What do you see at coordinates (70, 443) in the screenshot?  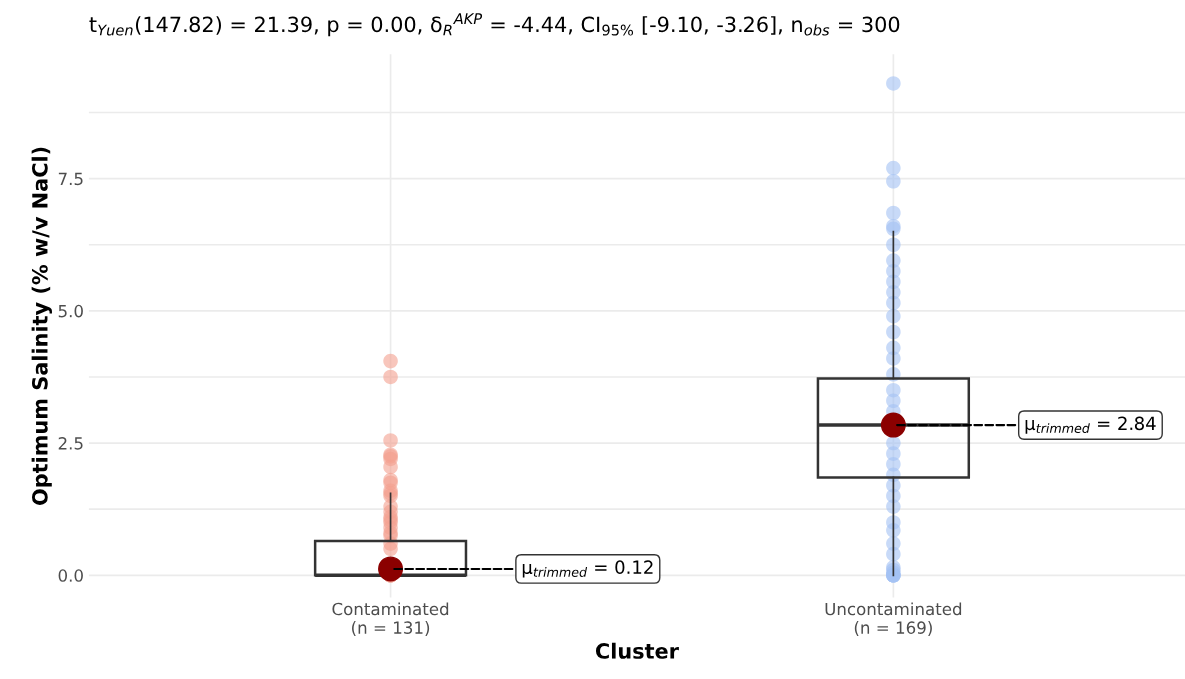 I see `y-tick-label: 2.5` at bounding box center [70, 443].